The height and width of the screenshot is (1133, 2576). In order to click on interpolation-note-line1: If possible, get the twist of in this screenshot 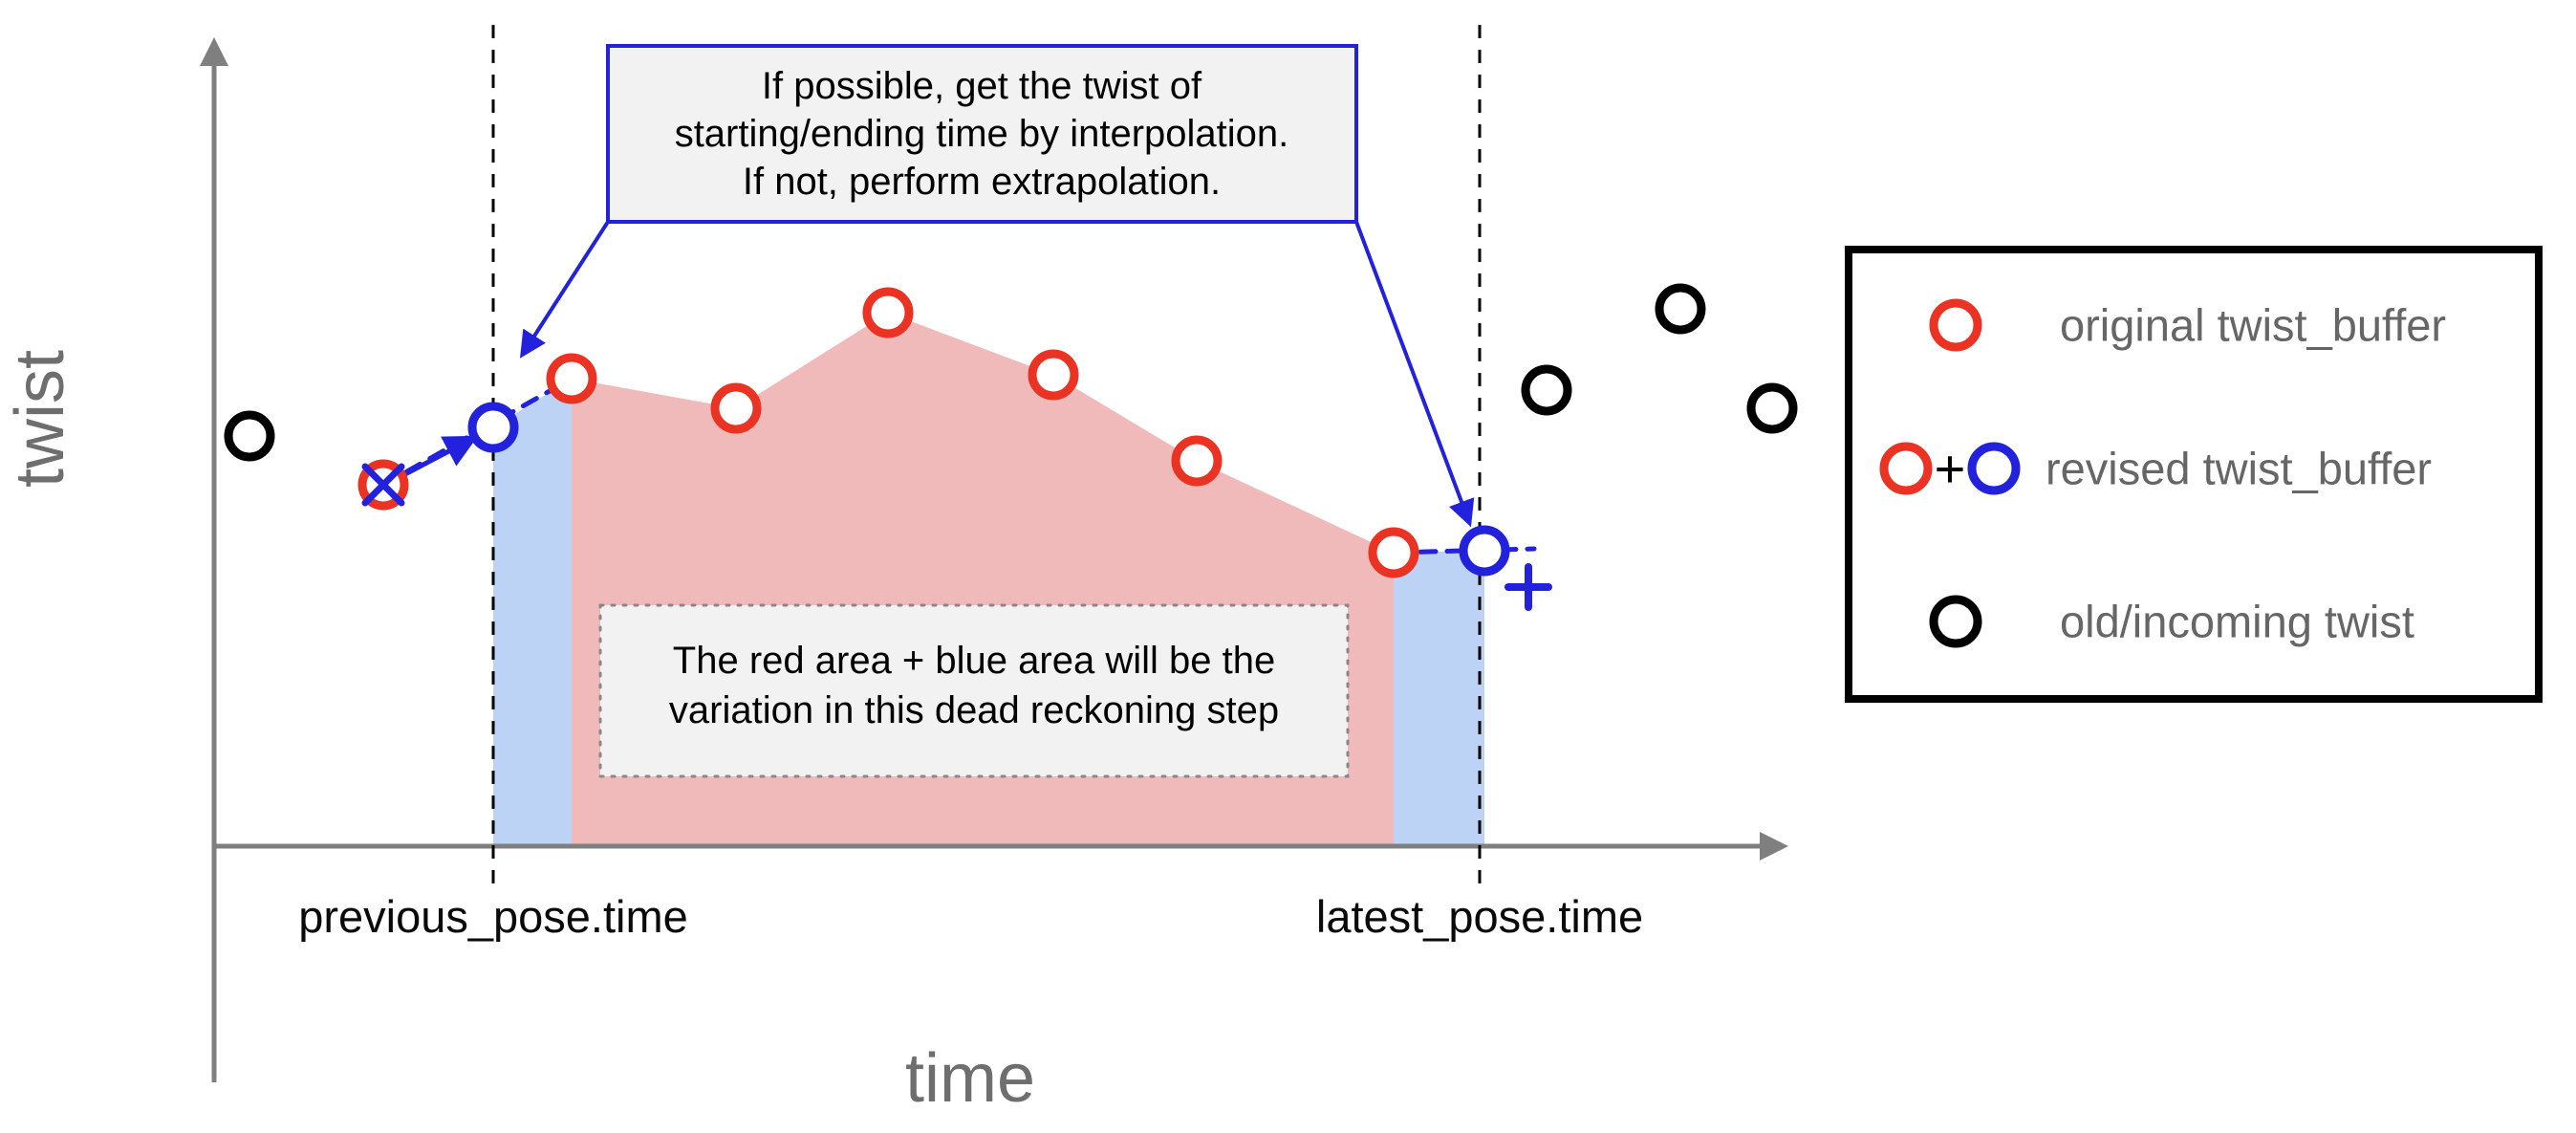, I will do `click(982, 86)`.